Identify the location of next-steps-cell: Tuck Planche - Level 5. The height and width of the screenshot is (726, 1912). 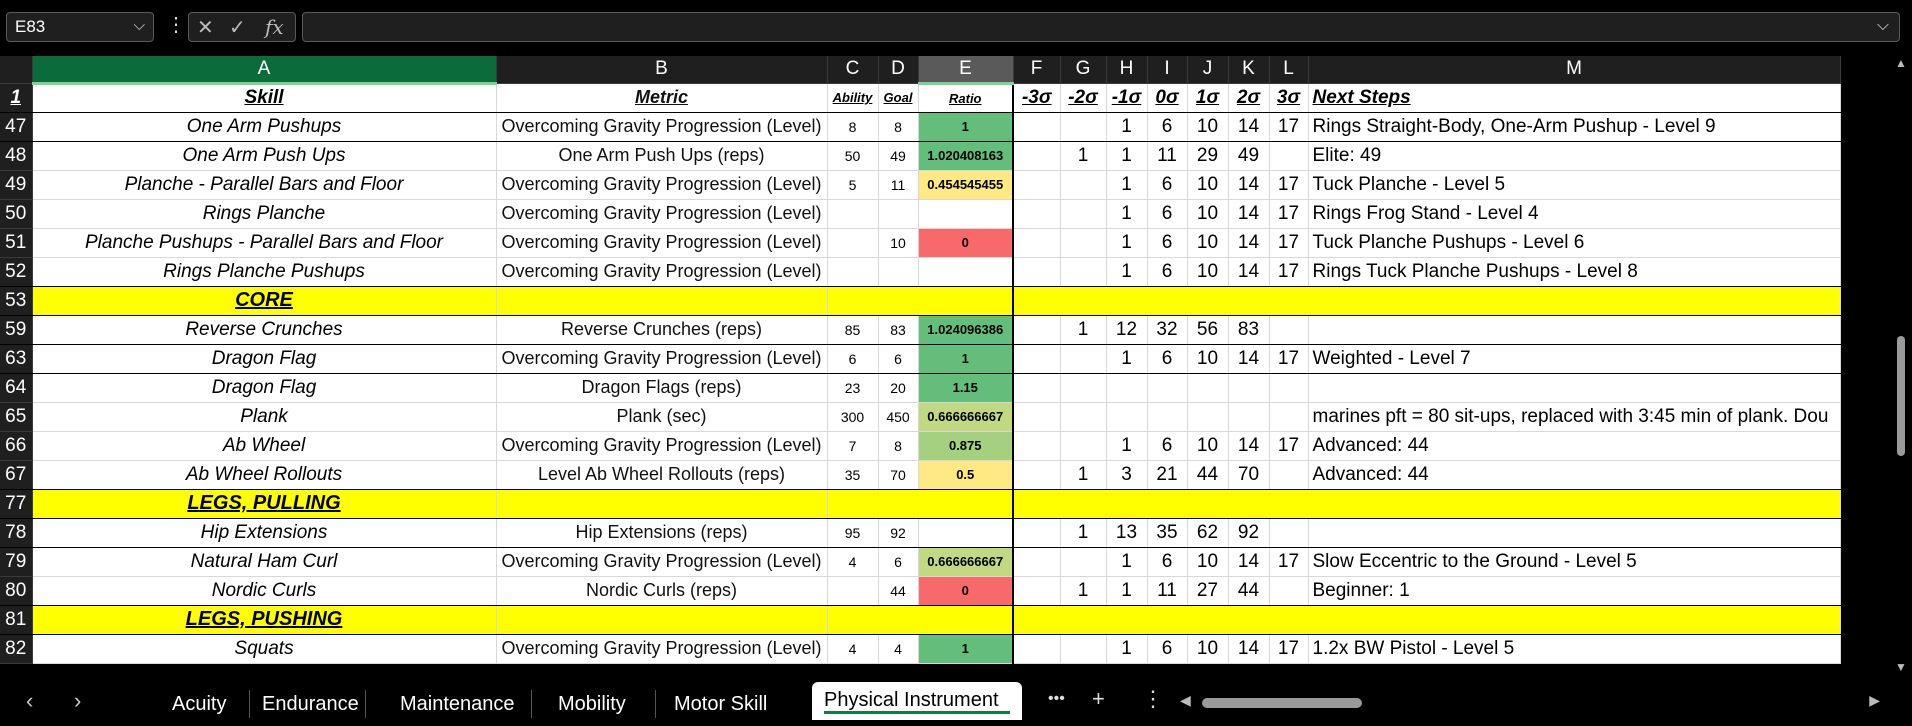
(1574, 185).